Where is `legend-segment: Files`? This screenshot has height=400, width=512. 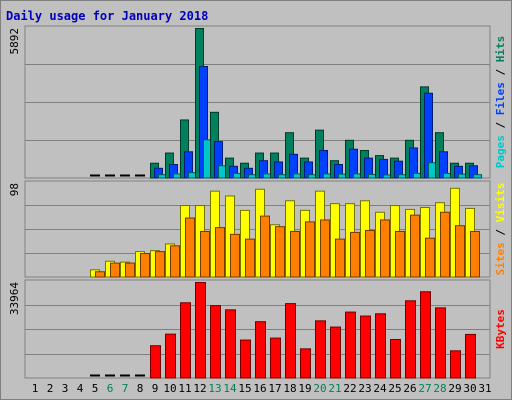
legend-segment: Files is located at coordinates (500, 98).